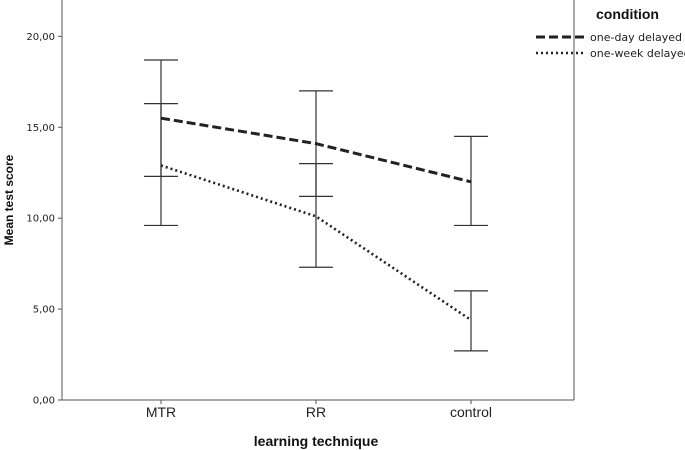 The width and height of the screenshot is (685, 450). Describe the element at coordinates (44, 401) in the screenshot. I see `y-tick-label: 0,00` at that location.